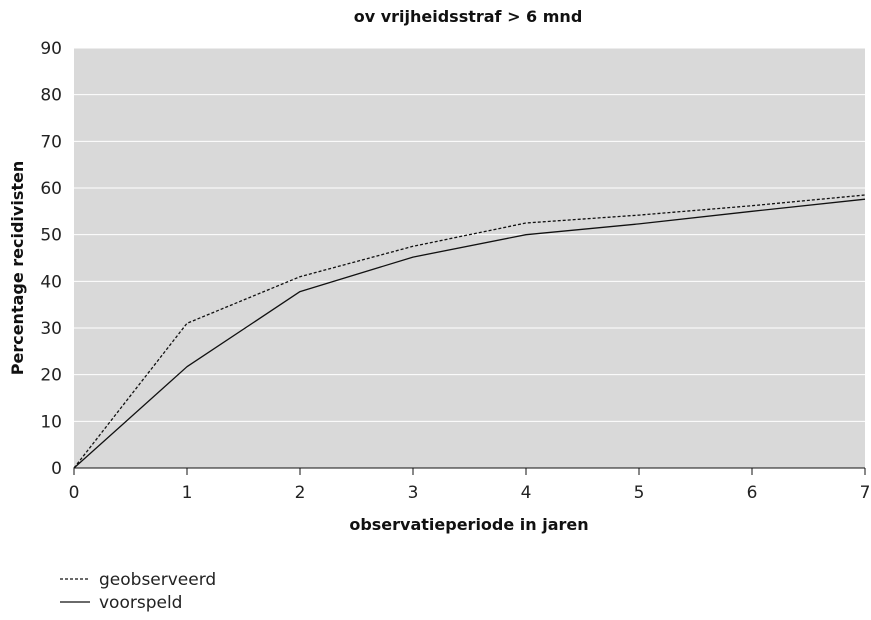 The width and height of the screenshot is (871, 620). What do you see at coordinates (51, 259) in the screenshot?
I see `y-axis-ticks: 0 10 20 30 40 50 60 70 80 90` at bounding box center [51, 259].